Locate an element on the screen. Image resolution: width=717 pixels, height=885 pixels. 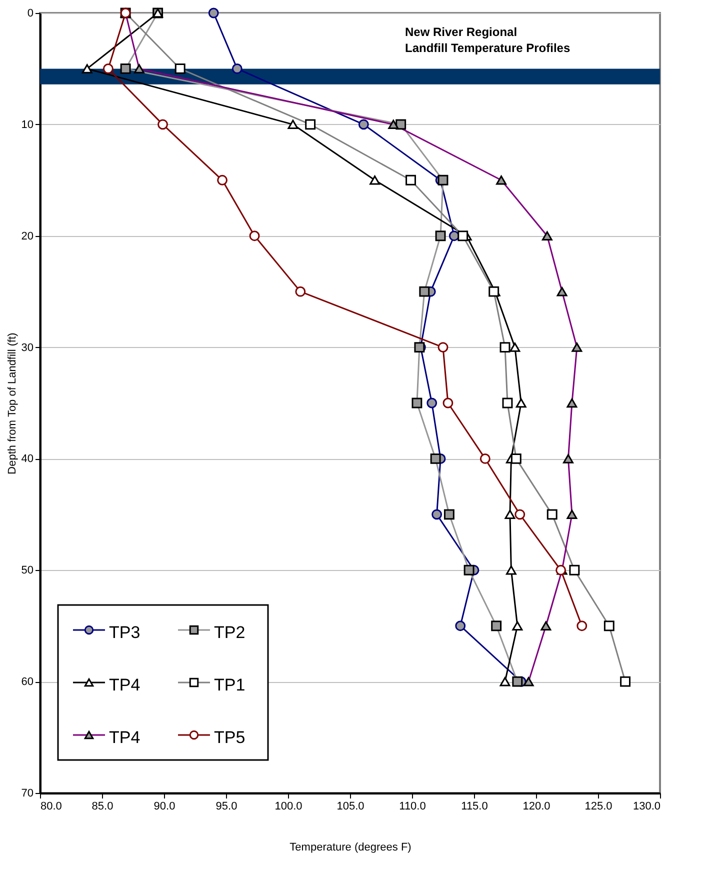
x-tick-label: 130.0 is located at coordinates (646, 806).